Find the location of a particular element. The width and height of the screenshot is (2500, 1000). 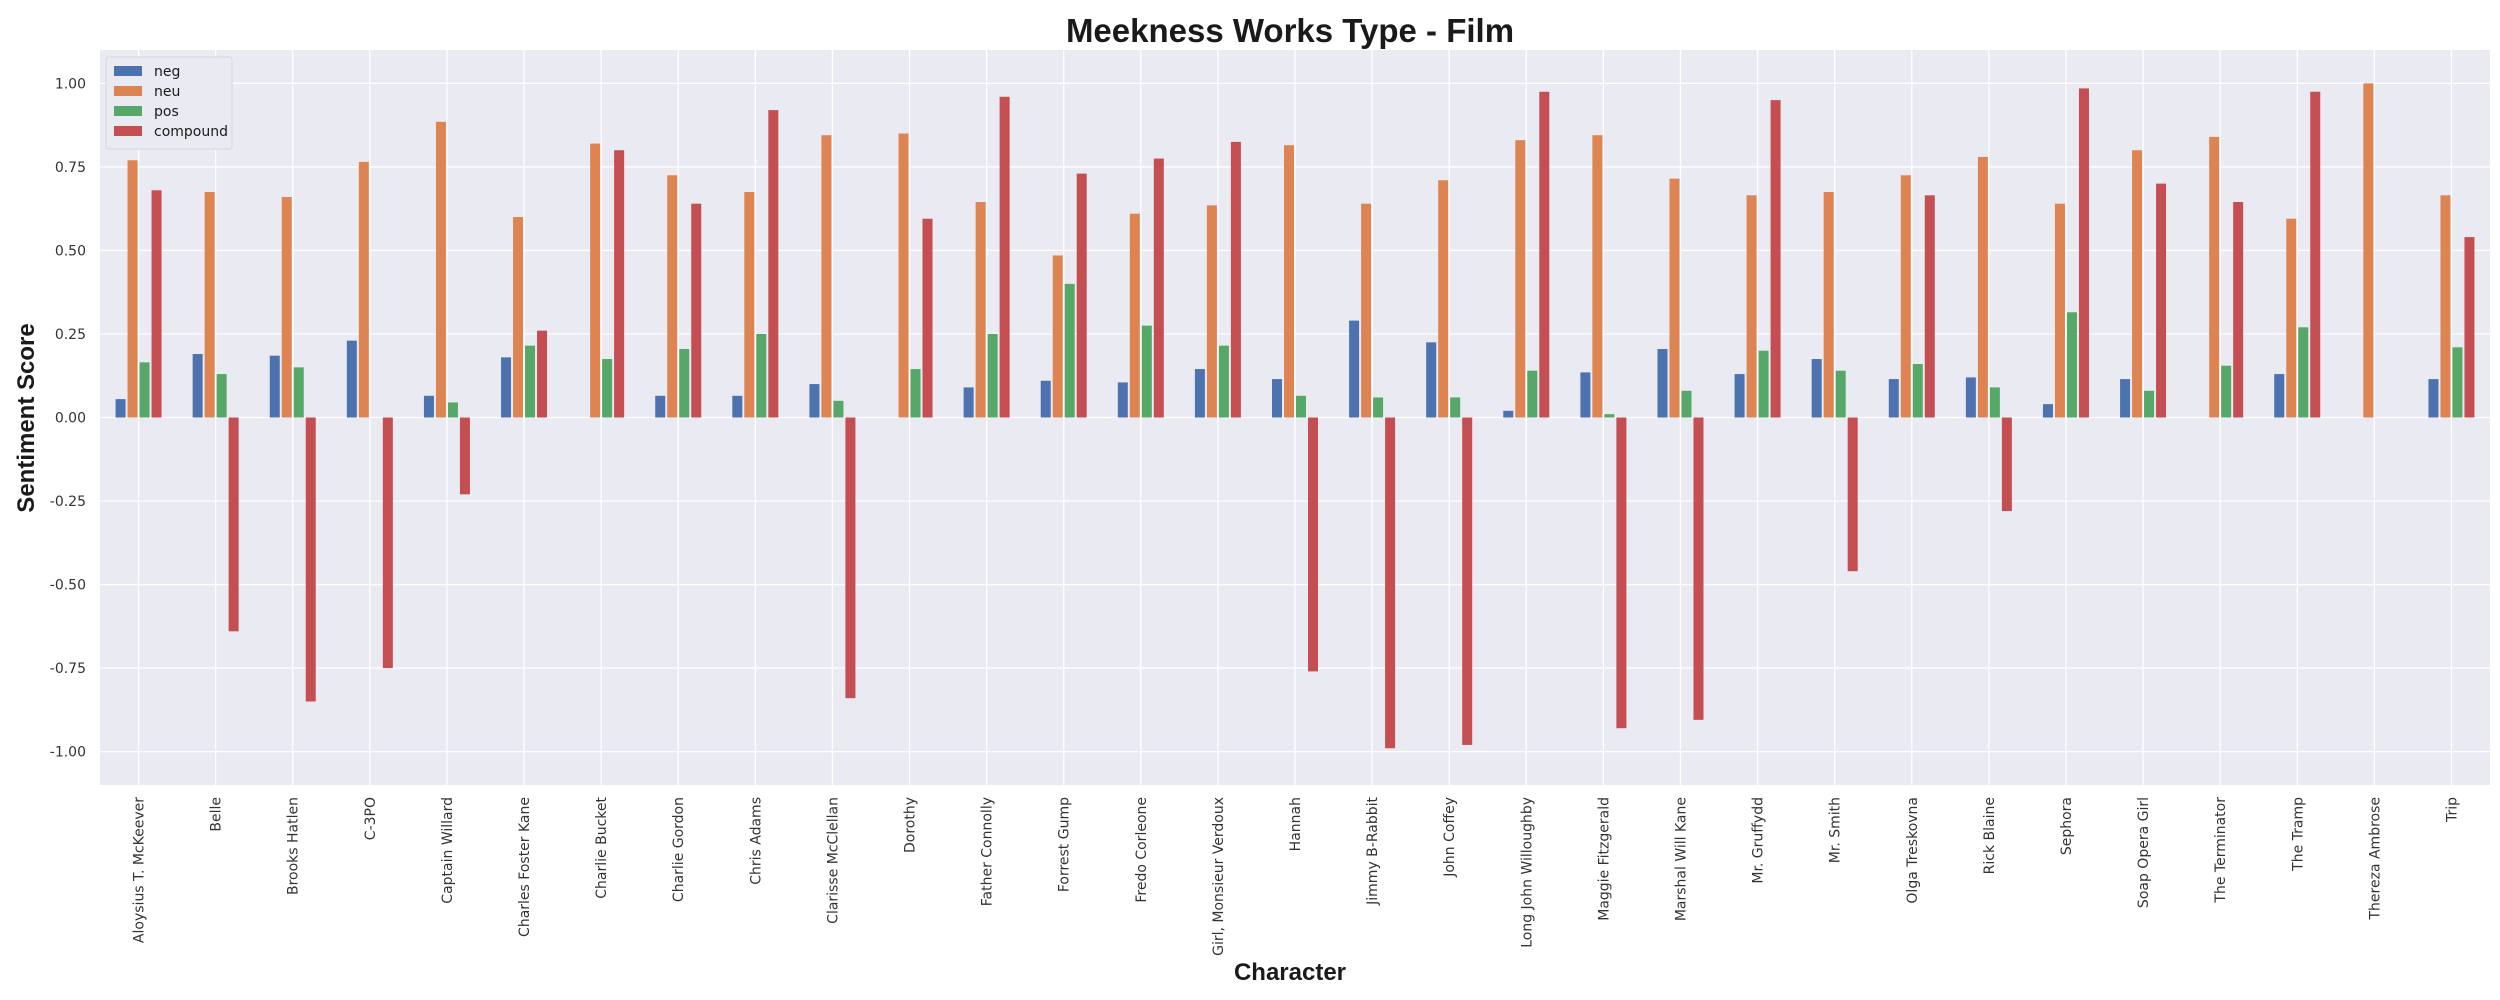

x-tick-label: John Coffey is located at coordinates (1450, 837).